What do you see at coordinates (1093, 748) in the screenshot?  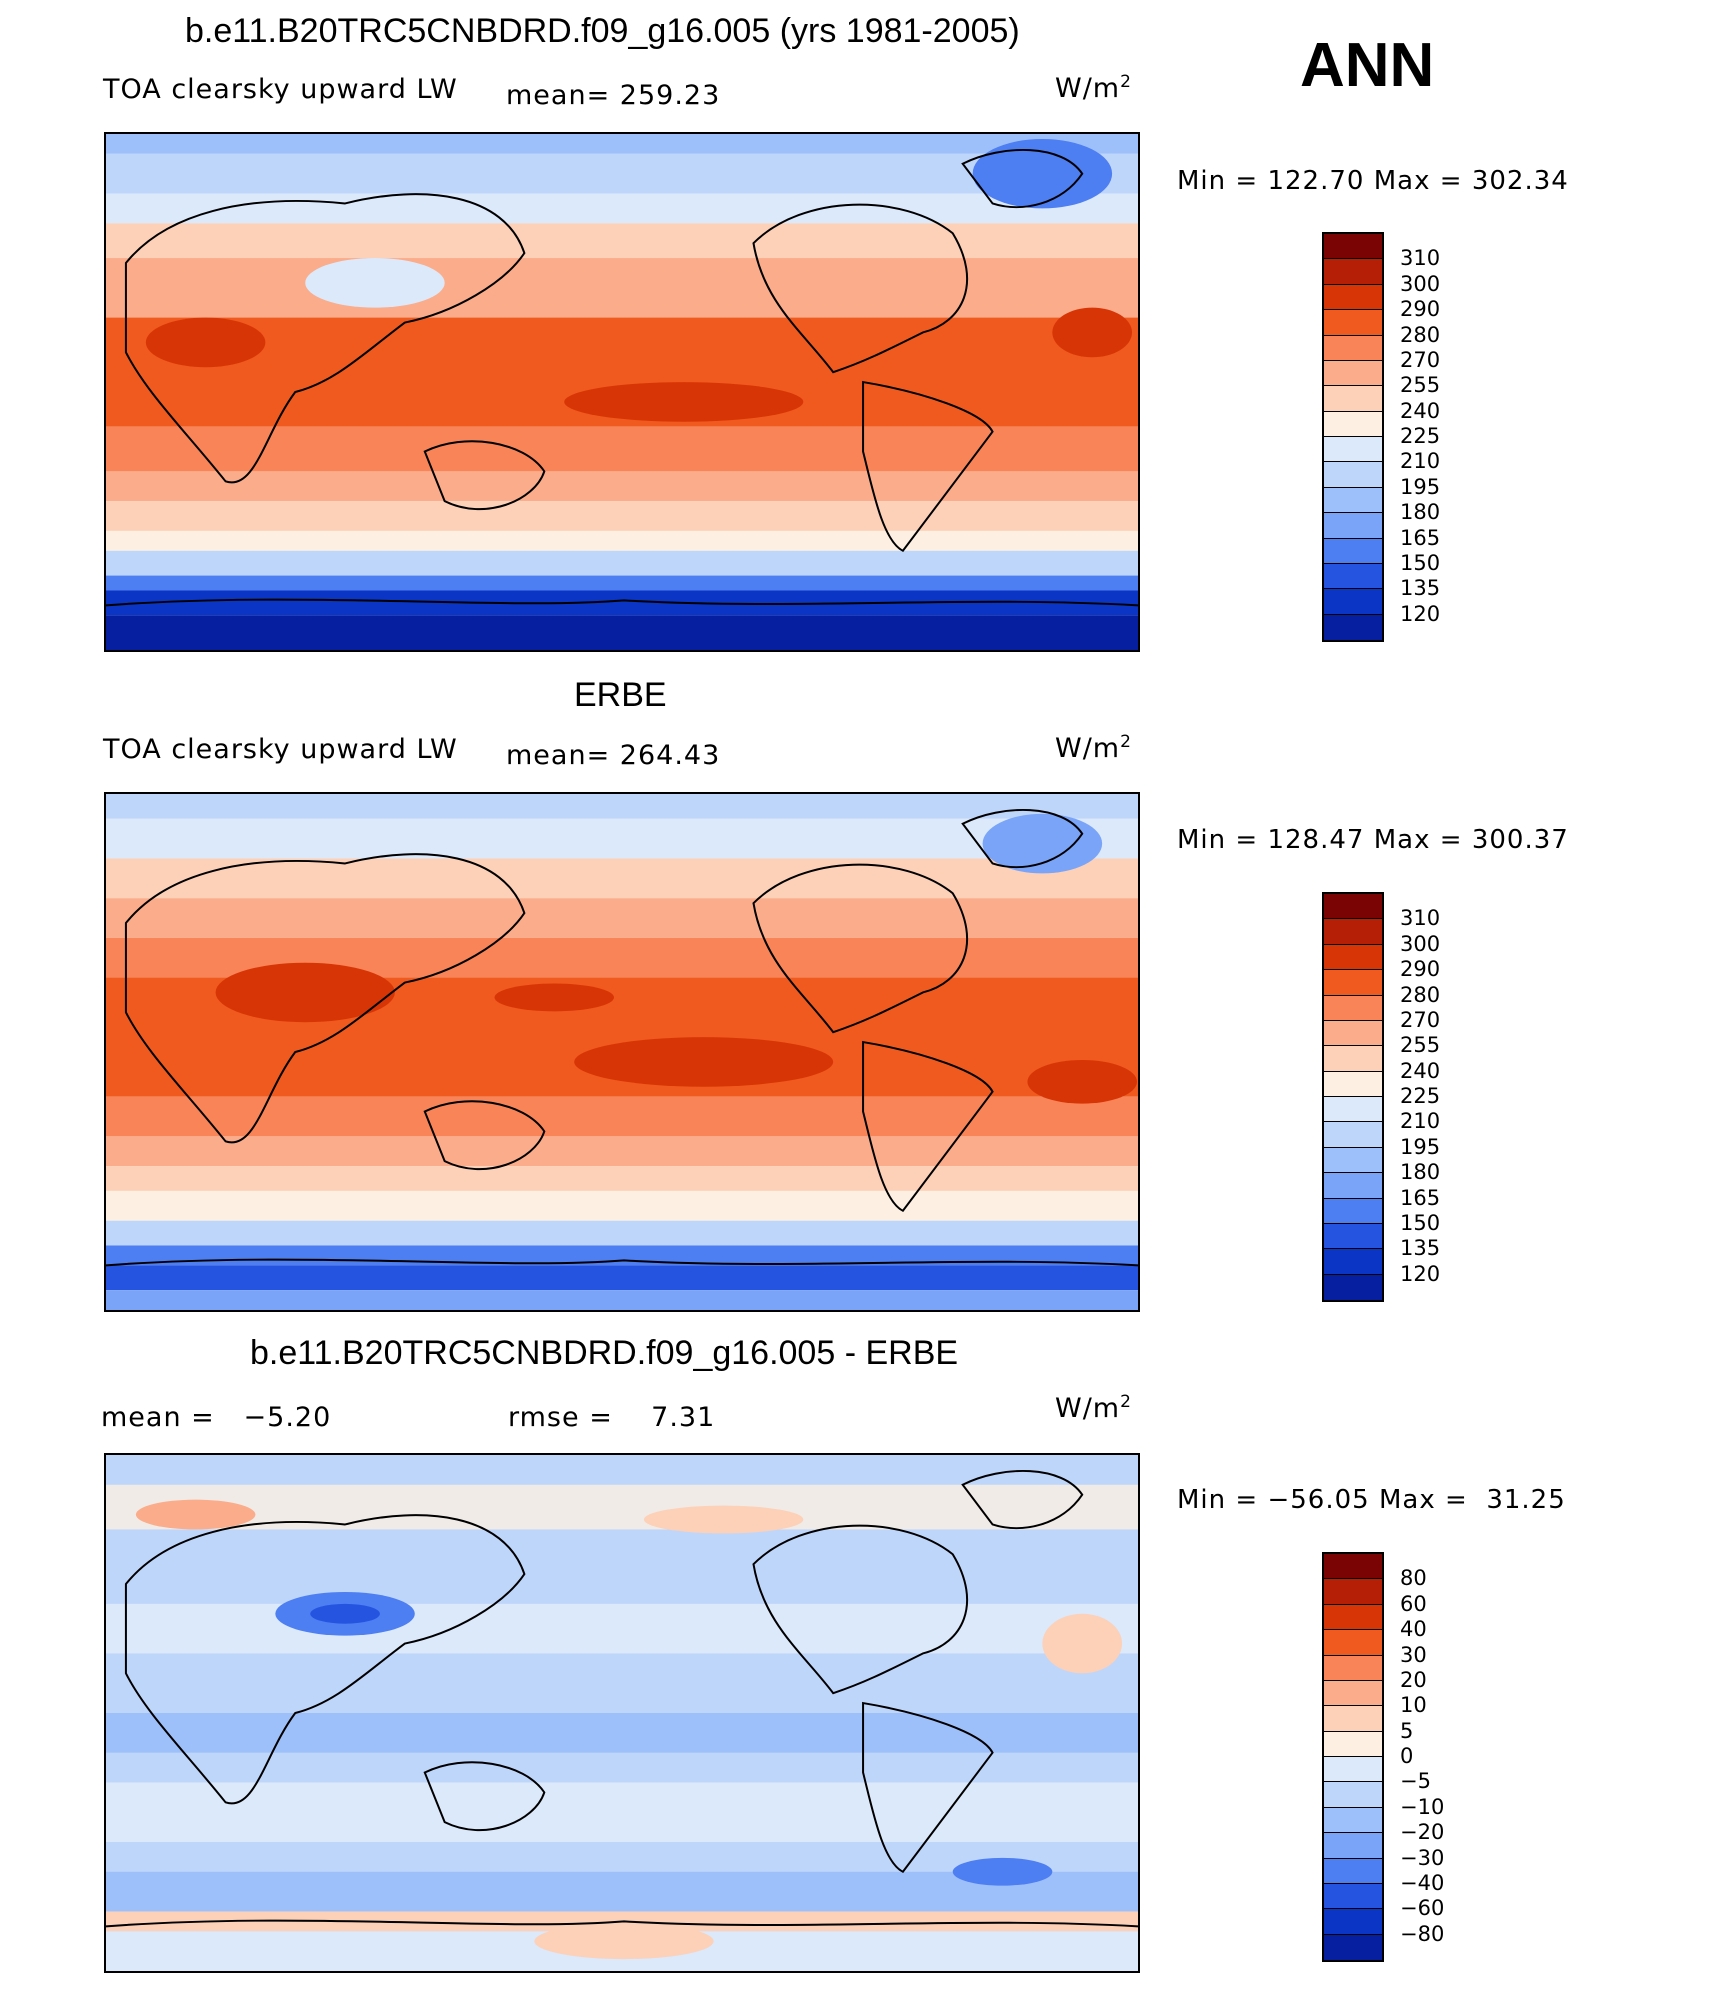 I see `panel2-units: W/m2` at bounding box center [1093, 748].